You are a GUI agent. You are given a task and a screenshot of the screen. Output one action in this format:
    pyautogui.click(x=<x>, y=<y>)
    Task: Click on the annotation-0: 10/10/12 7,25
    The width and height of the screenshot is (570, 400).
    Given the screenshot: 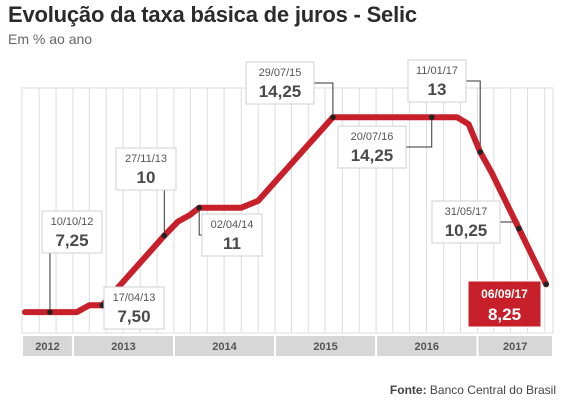 What is the action you would take?
    pyautogui.click(x=72, y=232)
    